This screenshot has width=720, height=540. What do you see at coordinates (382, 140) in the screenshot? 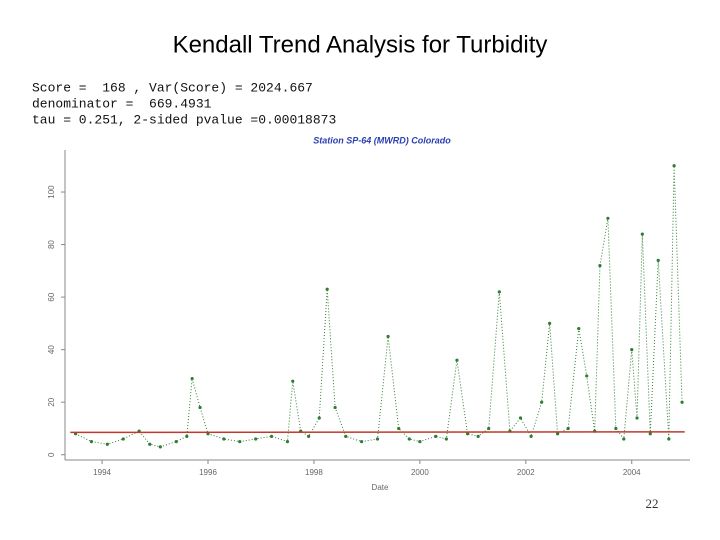
I see `chart-title: Station SP-64 (MWRD) Colorado` at bounding box center [382, 140].